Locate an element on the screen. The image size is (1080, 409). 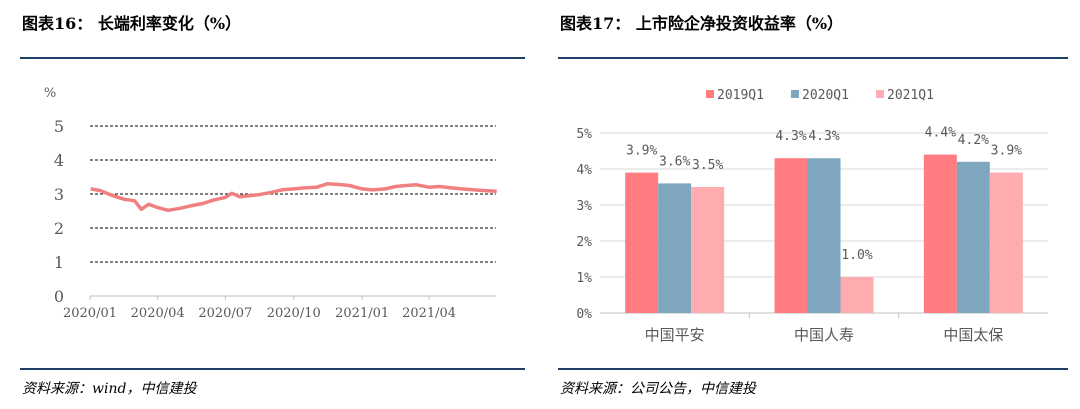
x-tick-label: 2020/10 is located at coordinates (294, 313).